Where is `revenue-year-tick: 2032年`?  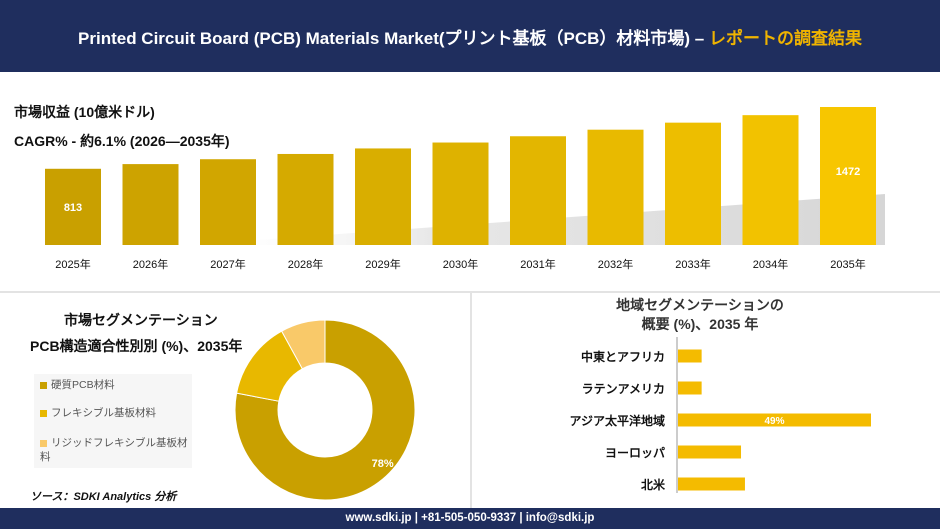 revenue-year-tick: 2032年 is located at coordinates (615, 264).